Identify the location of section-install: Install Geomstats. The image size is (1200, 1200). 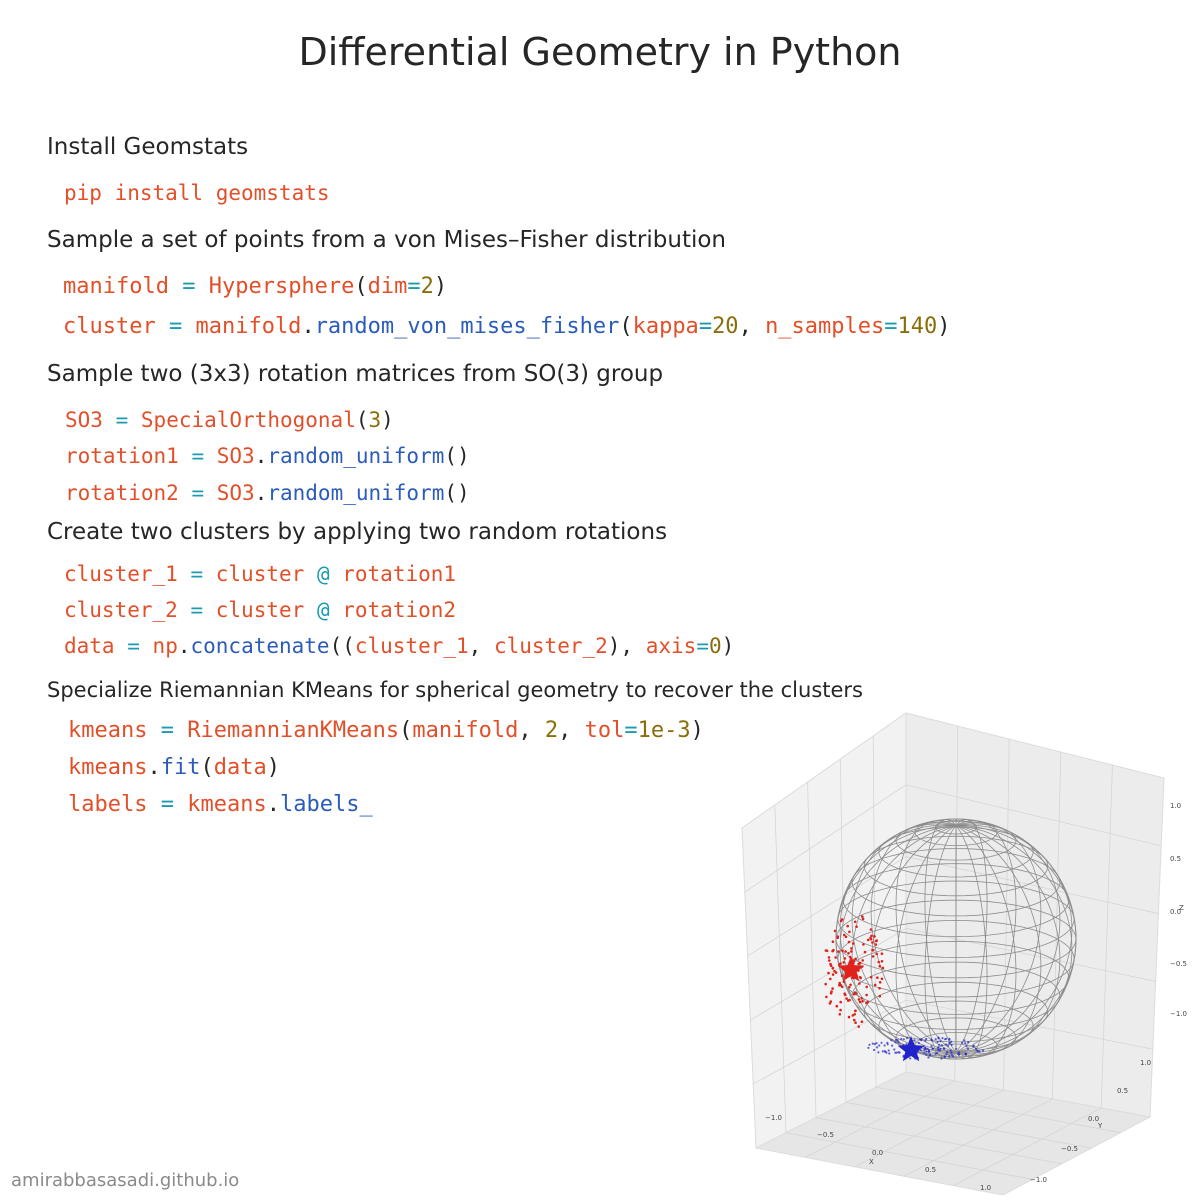
(148, 147).